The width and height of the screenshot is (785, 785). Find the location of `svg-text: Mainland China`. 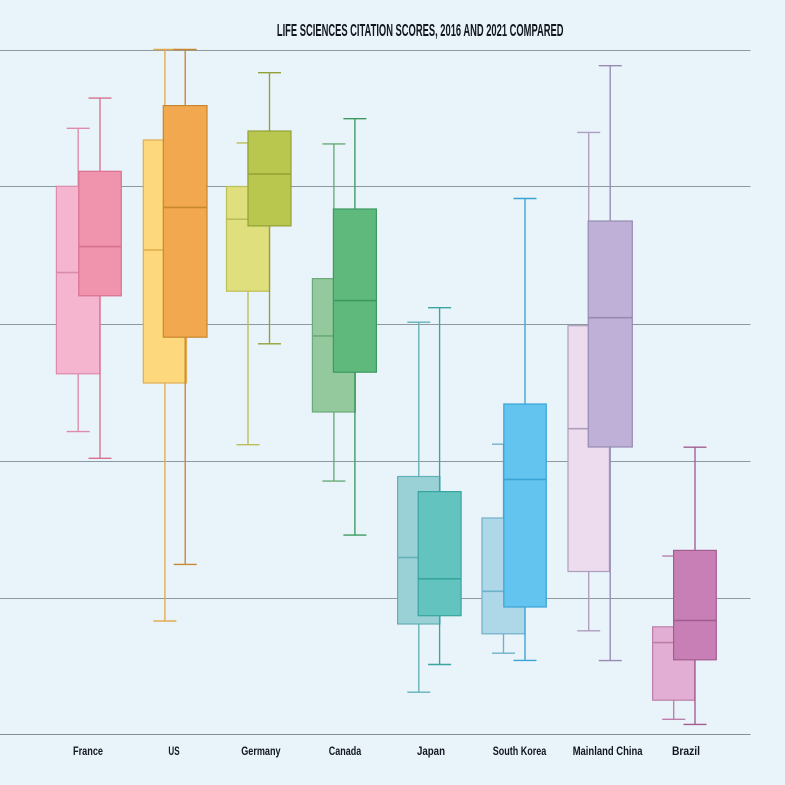

svg-text: Mainland China is located at coordinates (608, 752).